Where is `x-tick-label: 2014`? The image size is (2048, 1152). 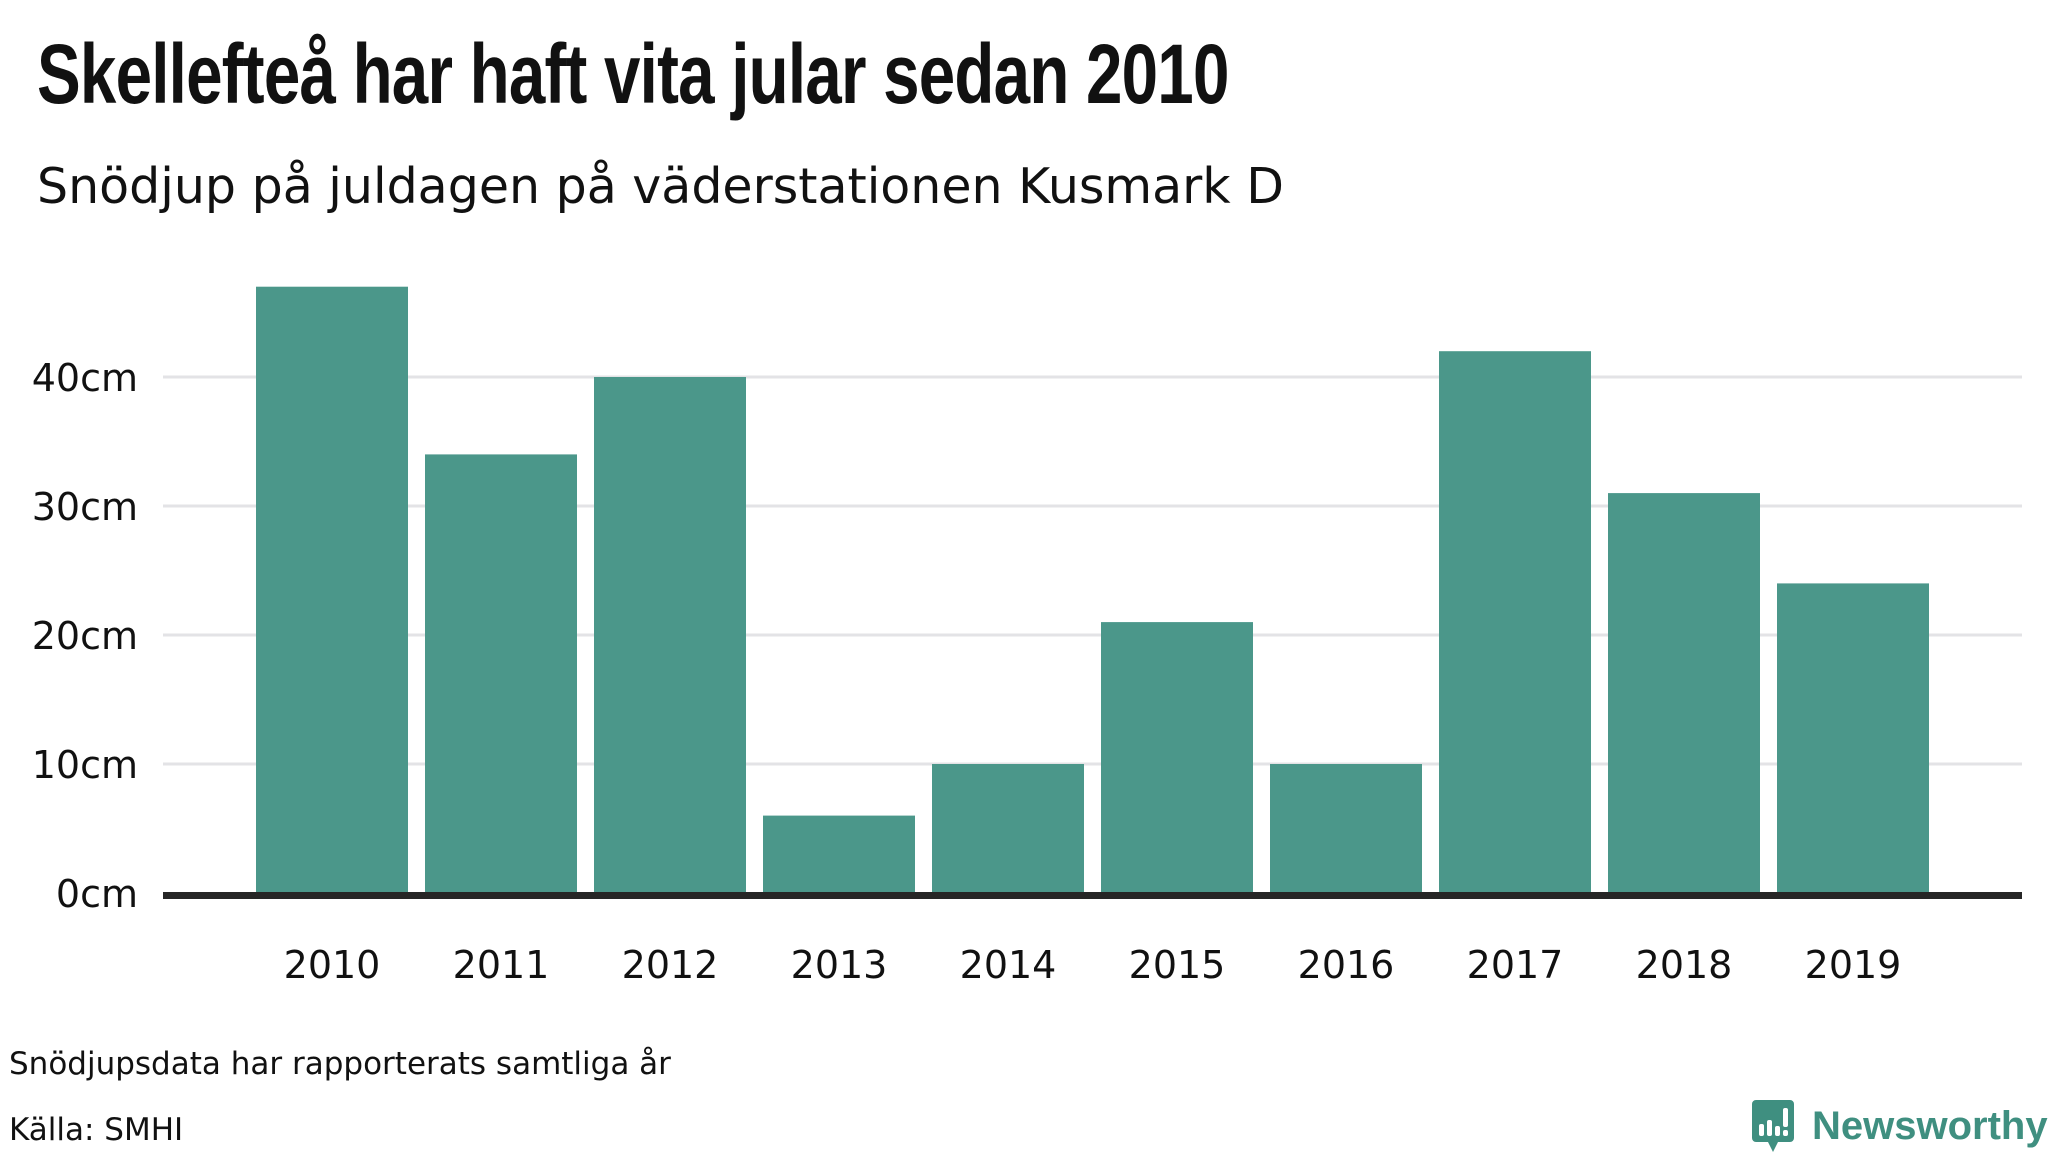
x-tick-label: 2014 is located at coordinates (1008, 965).